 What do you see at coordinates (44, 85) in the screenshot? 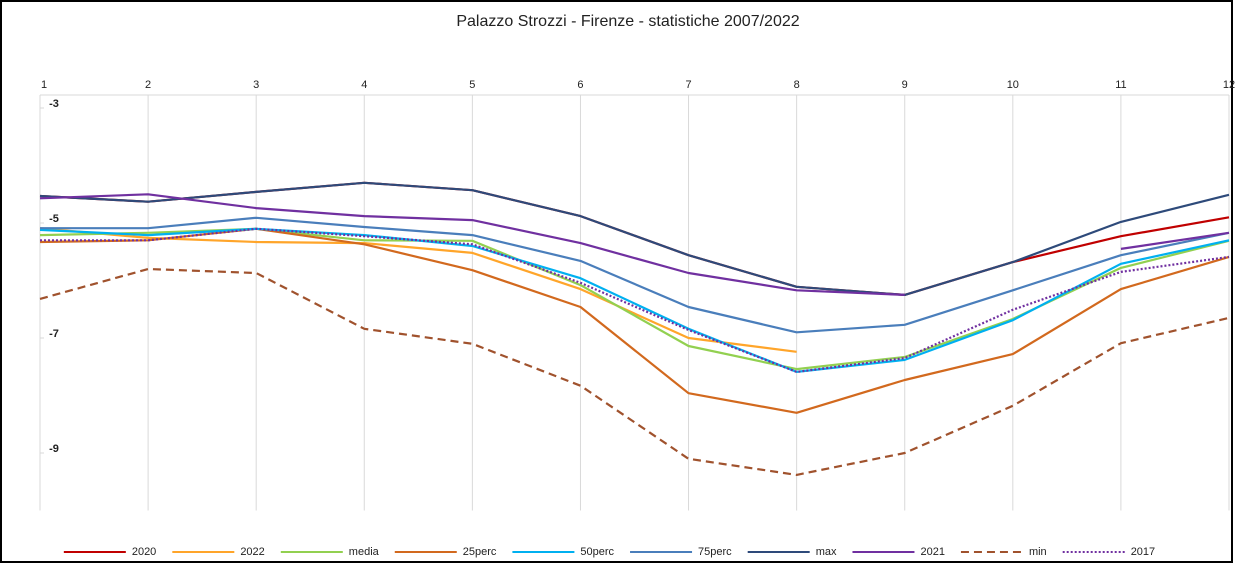
I see `x-tick-label: 1` at bounding box center [44, 85].